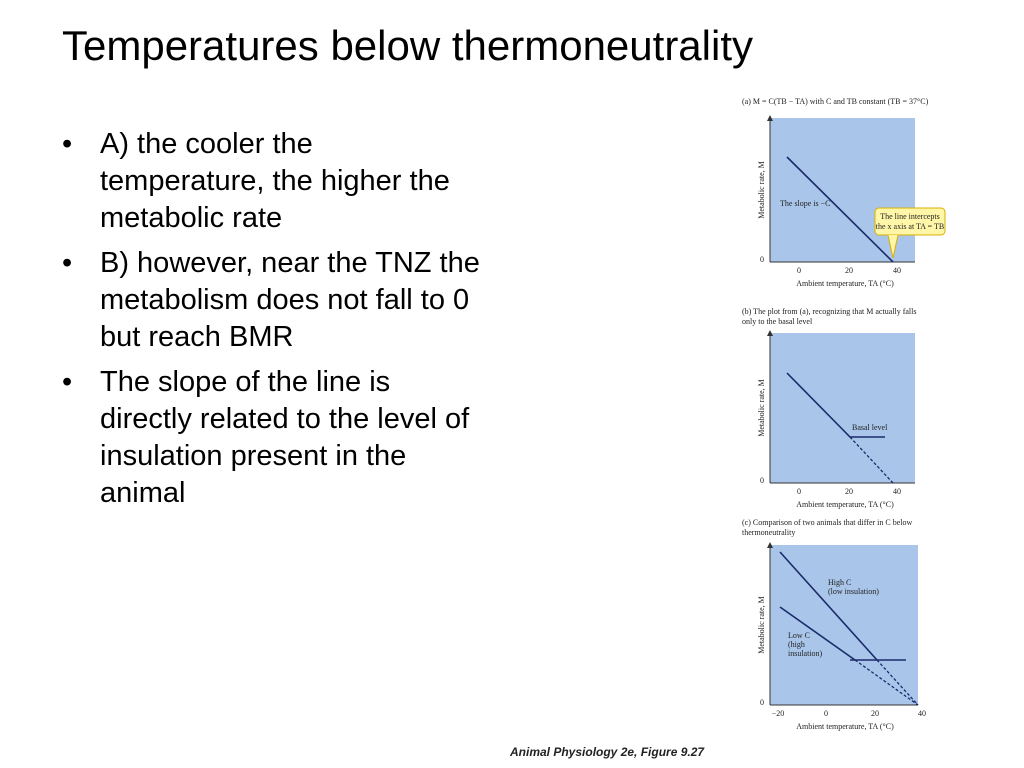 The image size is (1024, 768). Describe the element at coordinates (817, 633) in the screenshot. I see `low-c-line` at that location.